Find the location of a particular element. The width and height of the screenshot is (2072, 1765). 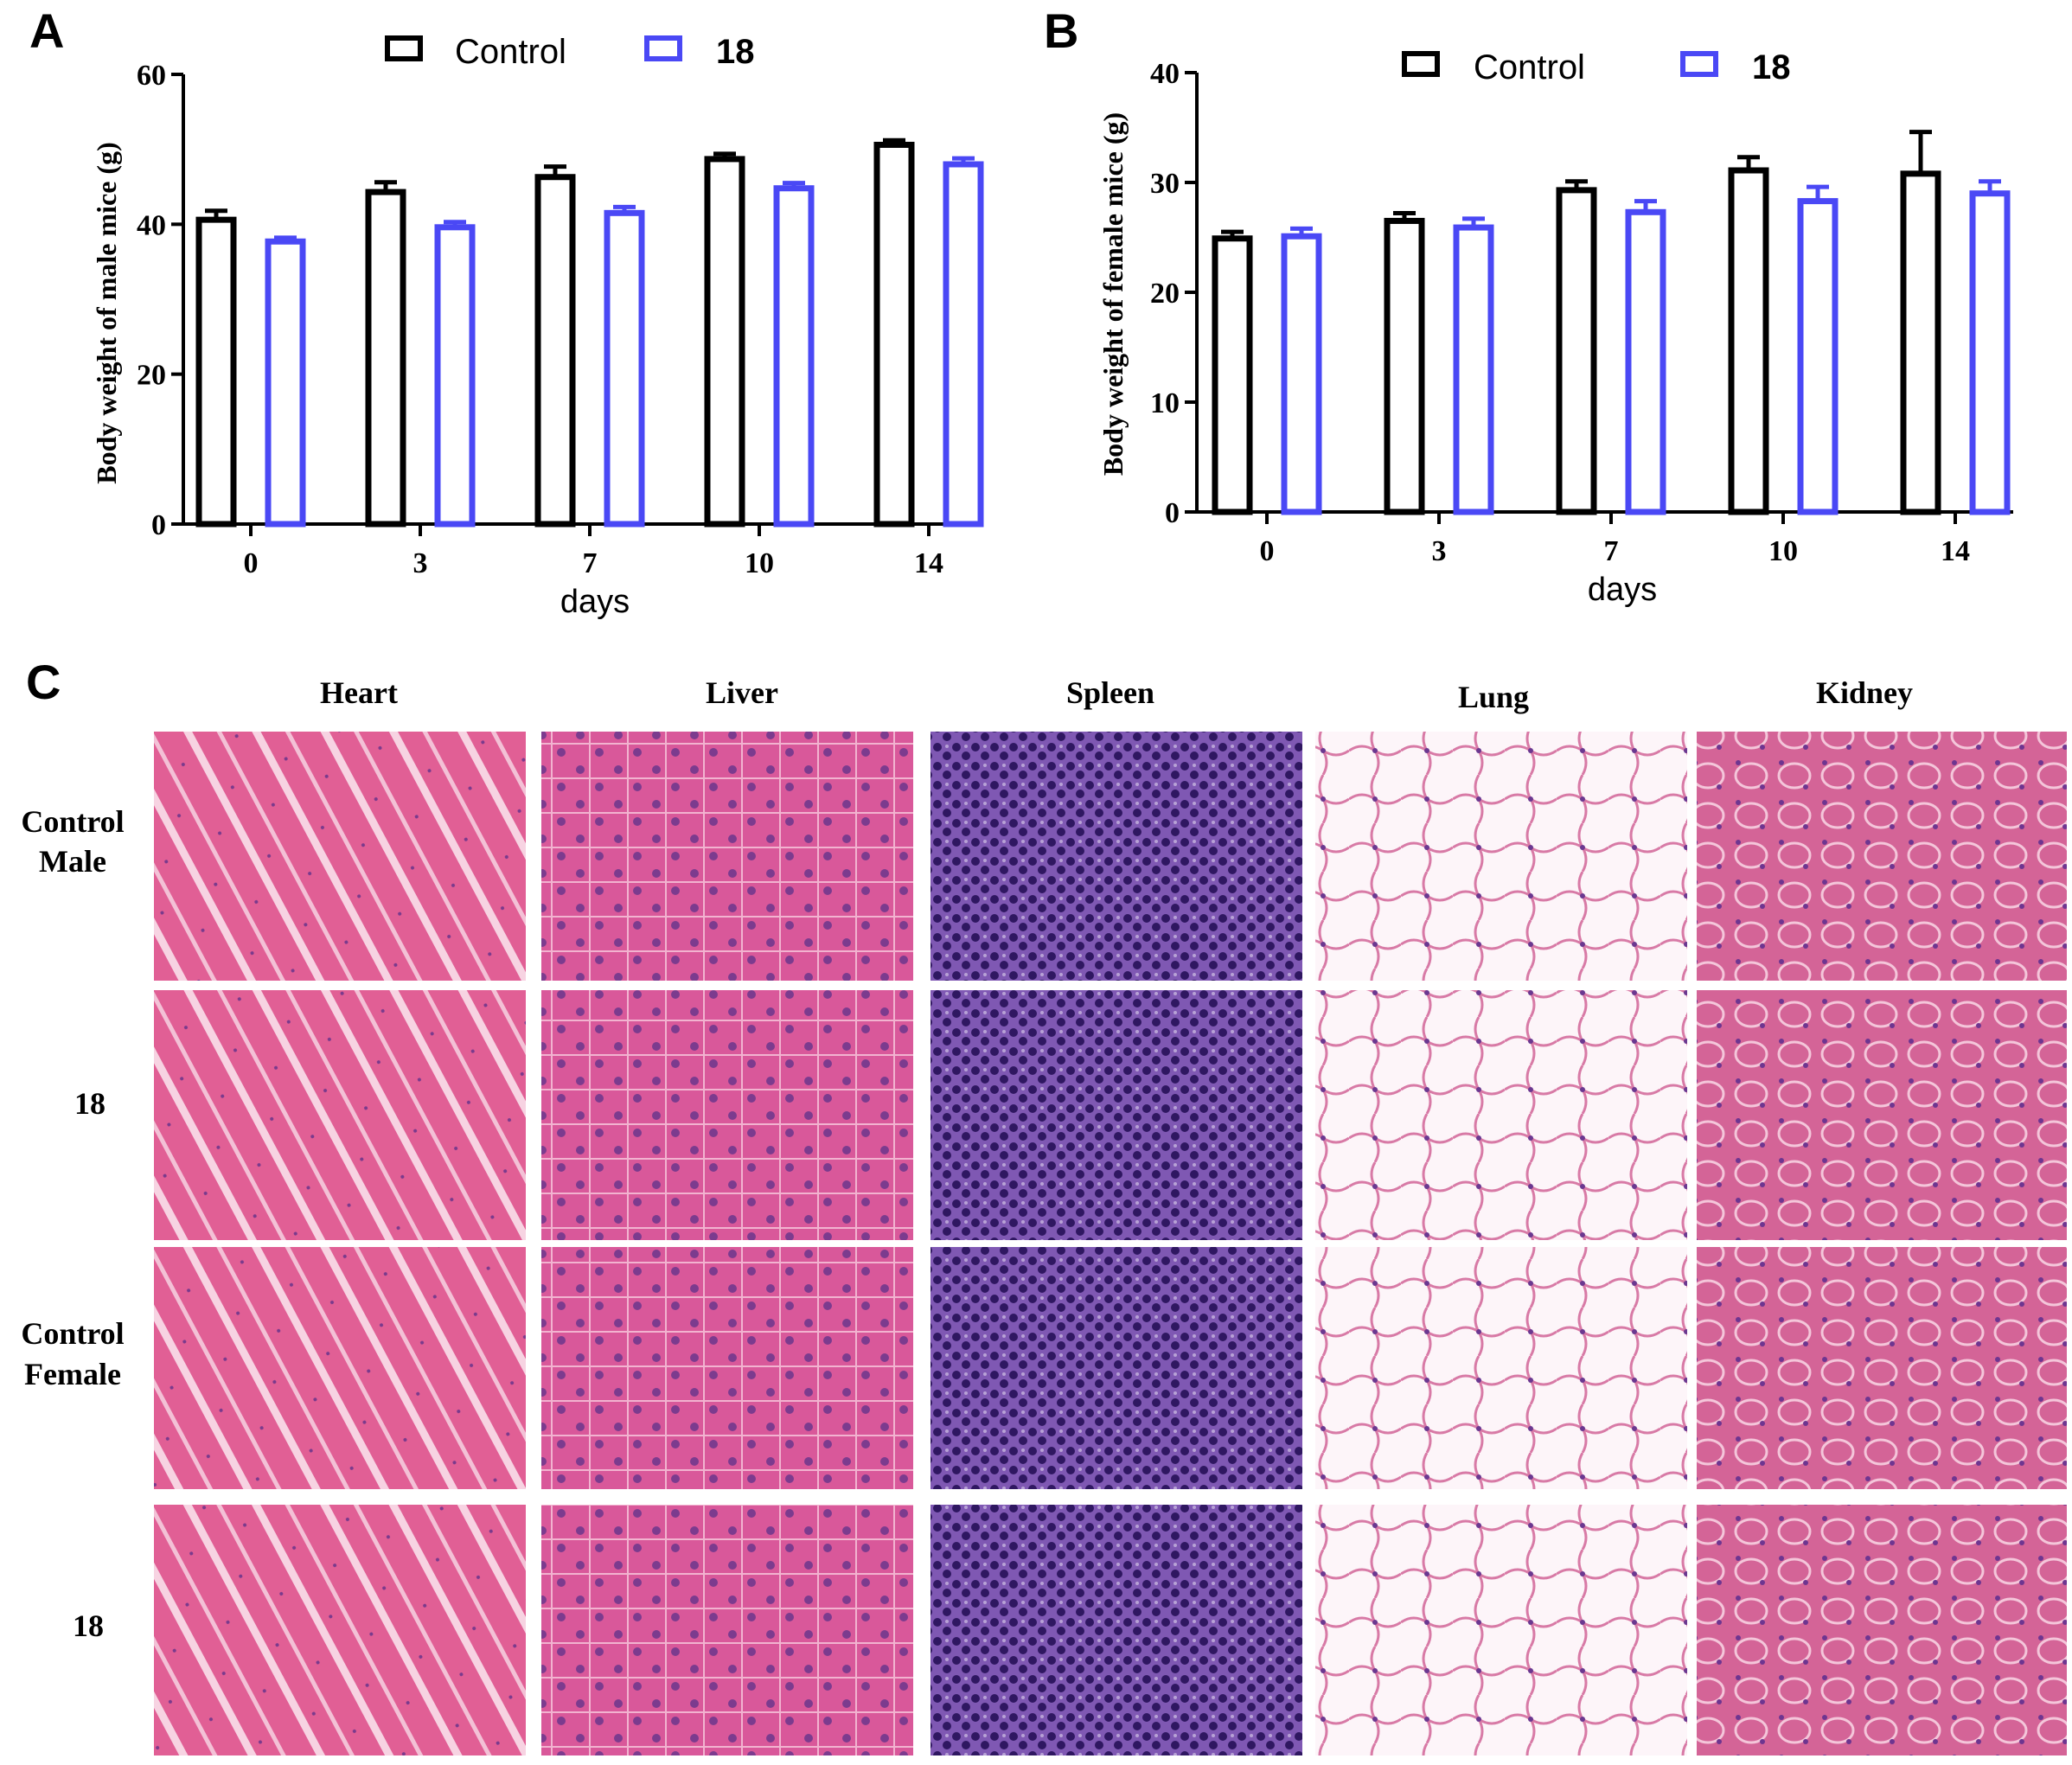

histology-image-heart-row3 is located at coordinates (340, 1368).